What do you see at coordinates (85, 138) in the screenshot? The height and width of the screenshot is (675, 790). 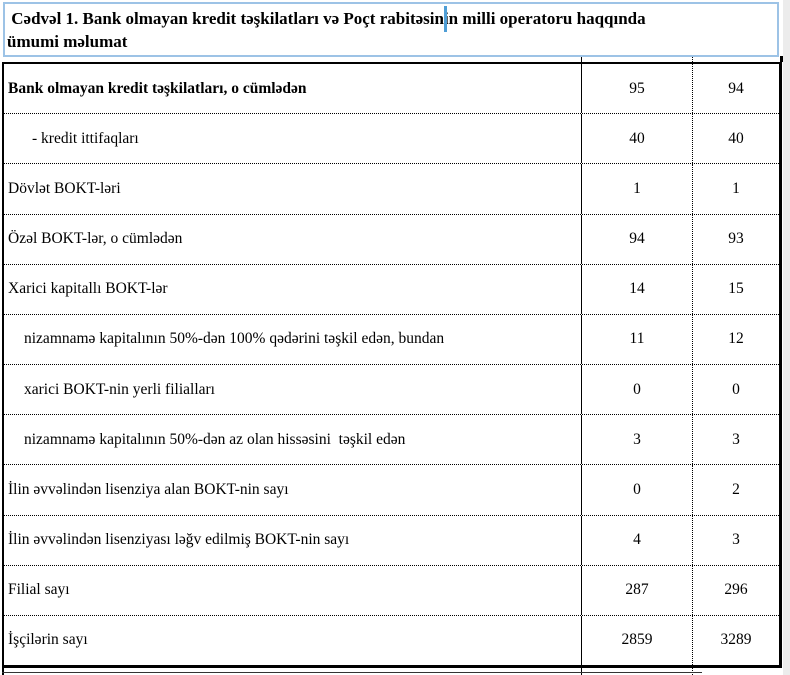 I see `row-label: - kredit ittifaqları` at bounding box center [85, 138].